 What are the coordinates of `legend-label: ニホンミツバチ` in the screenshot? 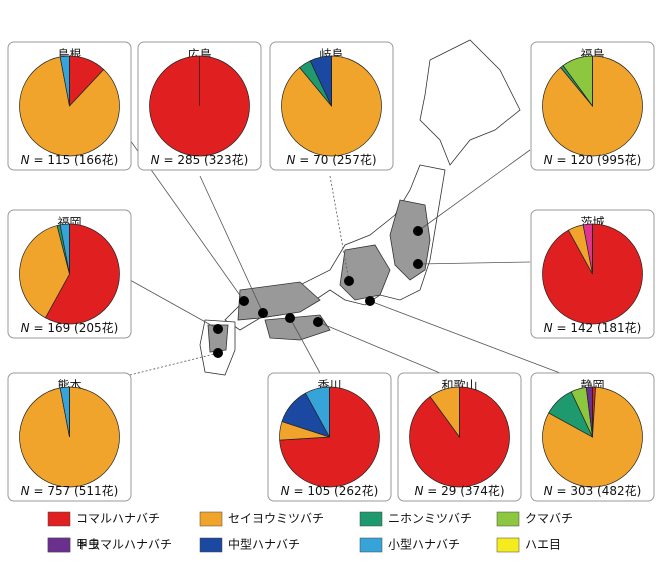 It's located at (430, 519).